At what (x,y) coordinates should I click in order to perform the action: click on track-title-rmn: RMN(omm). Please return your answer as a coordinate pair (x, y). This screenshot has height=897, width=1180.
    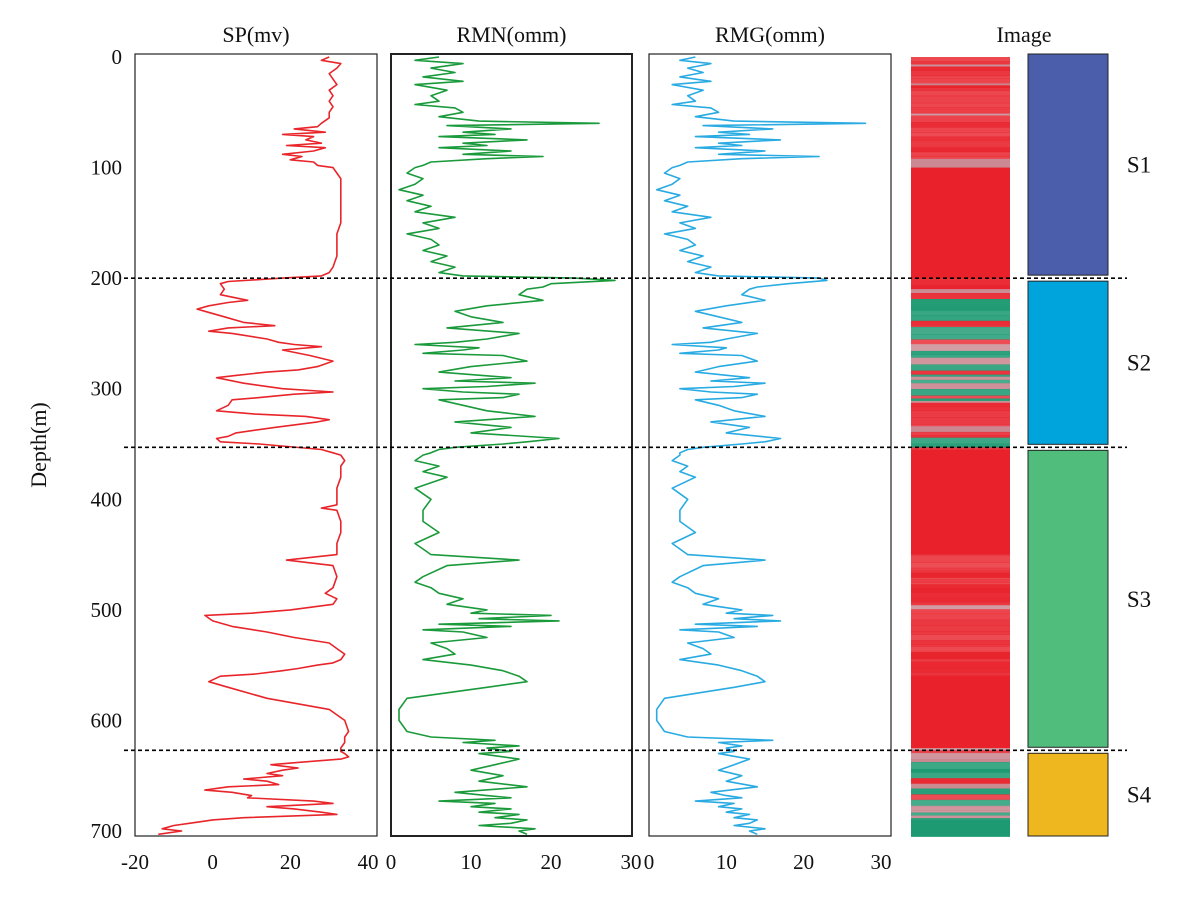
    Looking at the image, I should click on (512, 34).